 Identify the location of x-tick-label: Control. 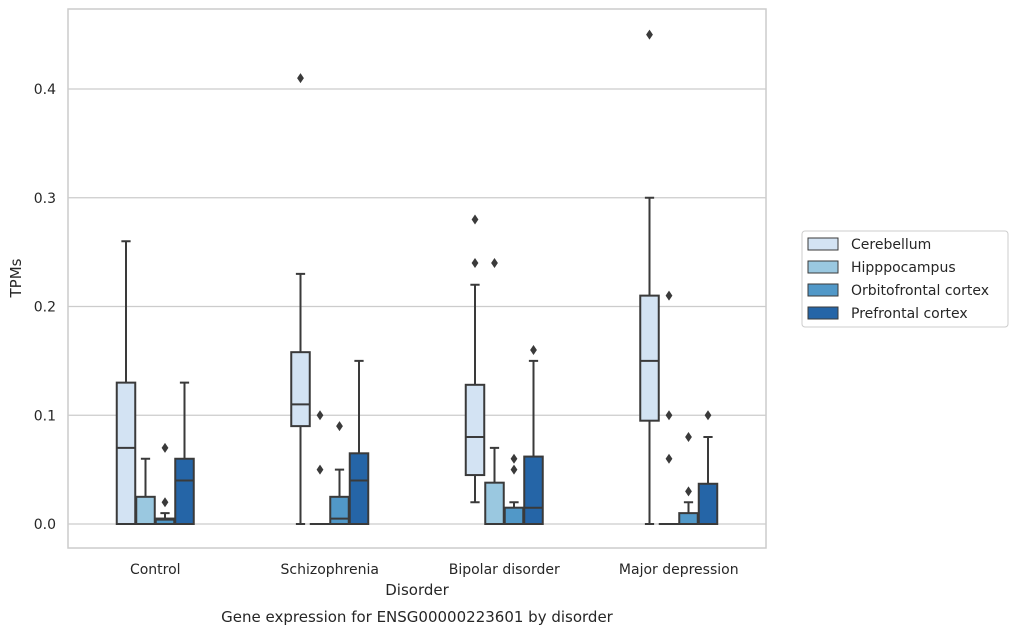
(155, 570).